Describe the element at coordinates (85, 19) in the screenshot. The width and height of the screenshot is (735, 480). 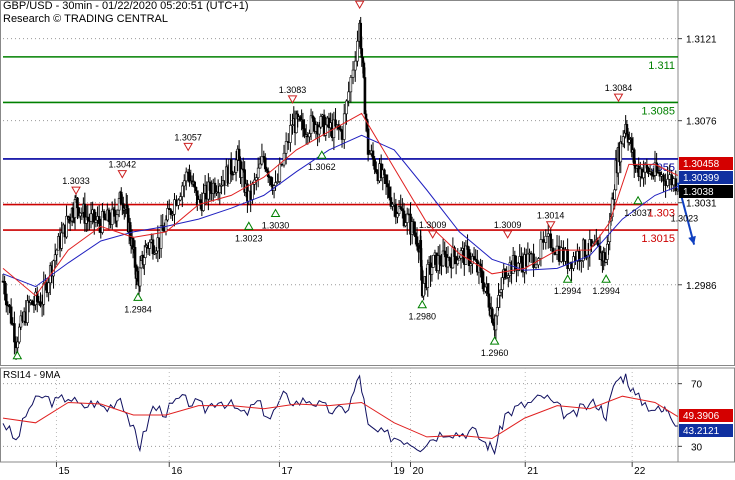
I see `chart-credit: Research © TRADING CENTRAL` at that location.